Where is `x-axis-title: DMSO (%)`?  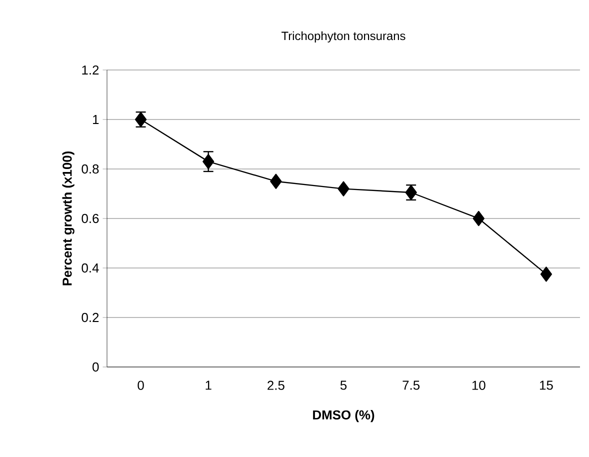 x-axis-title: DMSO (%) is located at coordinates (343, 416).